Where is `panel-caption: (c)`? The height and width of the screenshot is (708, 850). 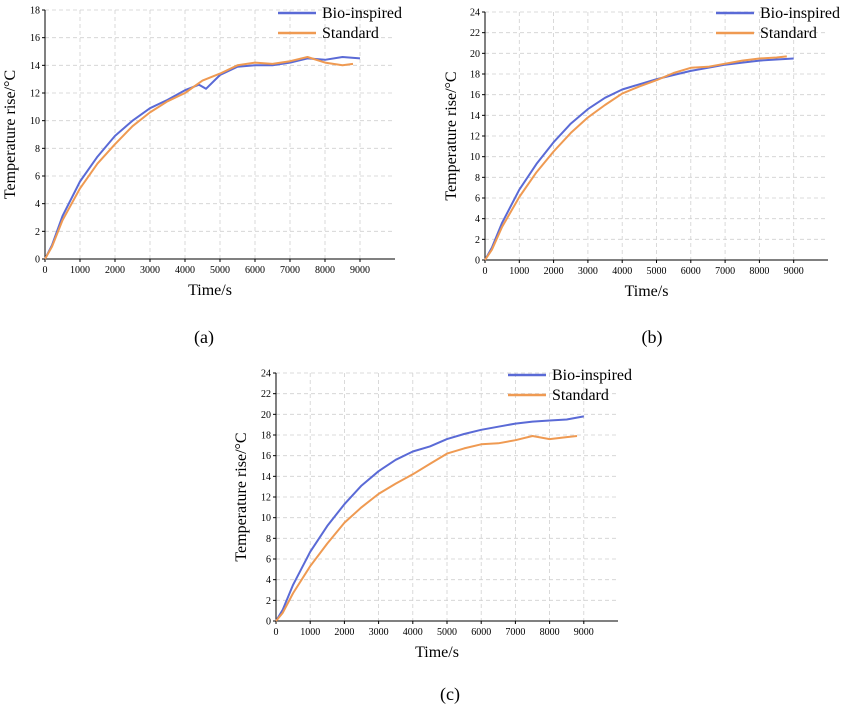
panel-caption: (c) is located at coordinates (450, 694).